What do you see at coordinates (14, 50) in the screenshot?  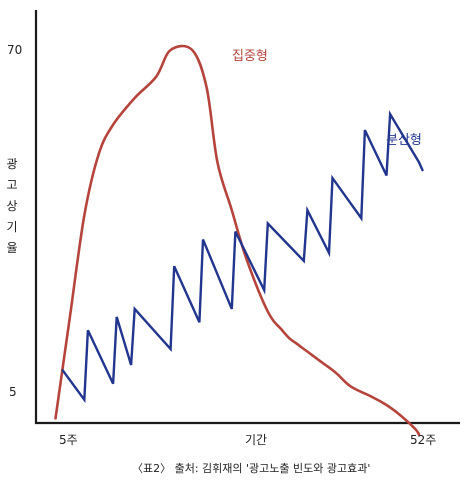 I see `y-tick-label-70: 70` at bounding box center [14, 50].